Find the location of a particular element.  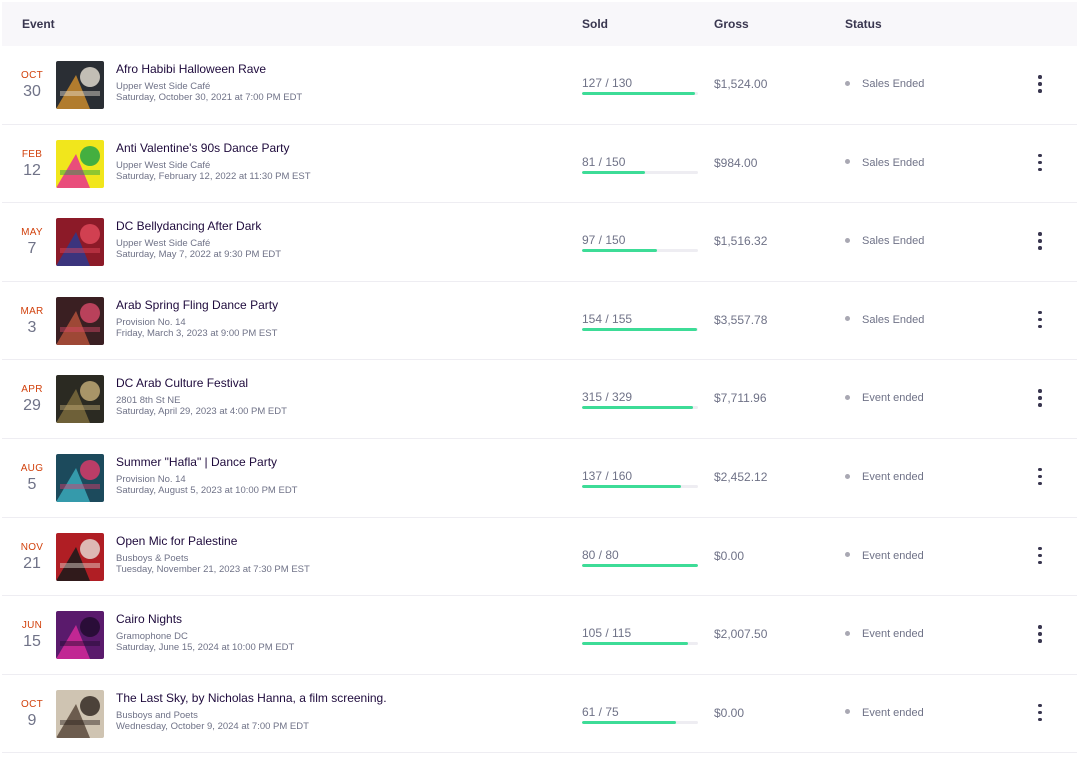

column-header-sold: Sold is located at coordinates (595, 24).